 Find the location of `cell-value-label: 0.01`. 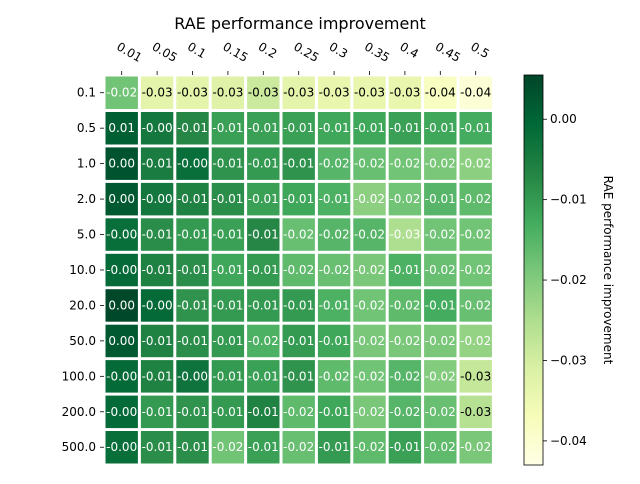

cell-value-label: 0.01 is located at coordinates (121, 128).